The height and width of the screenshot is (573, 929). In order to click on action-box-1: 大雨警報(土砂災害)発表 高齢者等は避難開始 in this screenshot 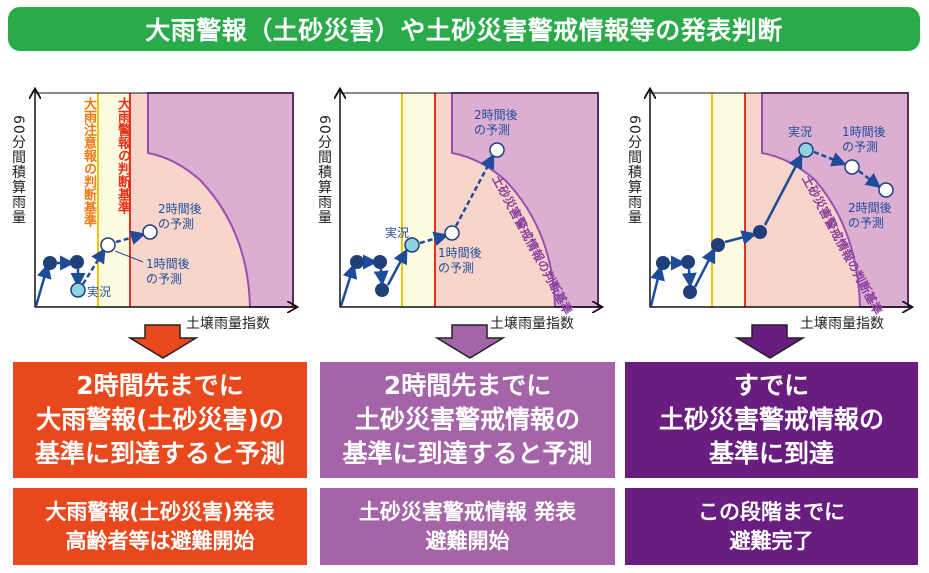, I will do `click(160, 526)`.